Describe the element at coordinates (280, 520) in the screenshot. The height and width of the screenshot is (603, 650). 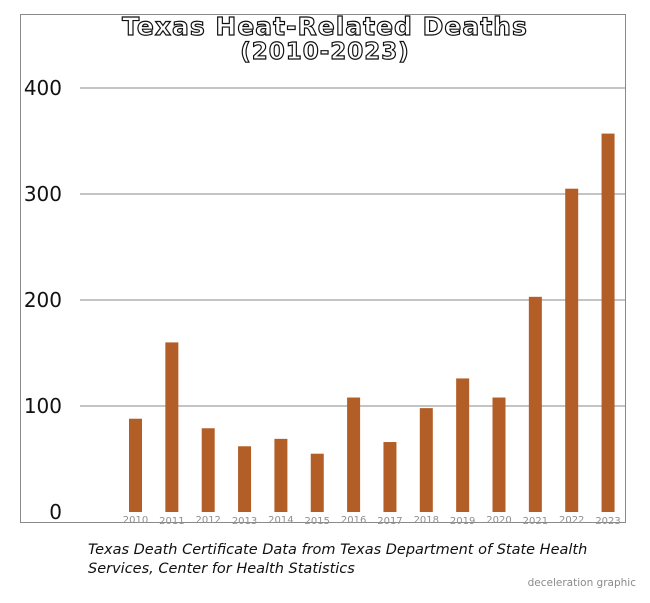
I see `x-tick-label: 2014` at that location.